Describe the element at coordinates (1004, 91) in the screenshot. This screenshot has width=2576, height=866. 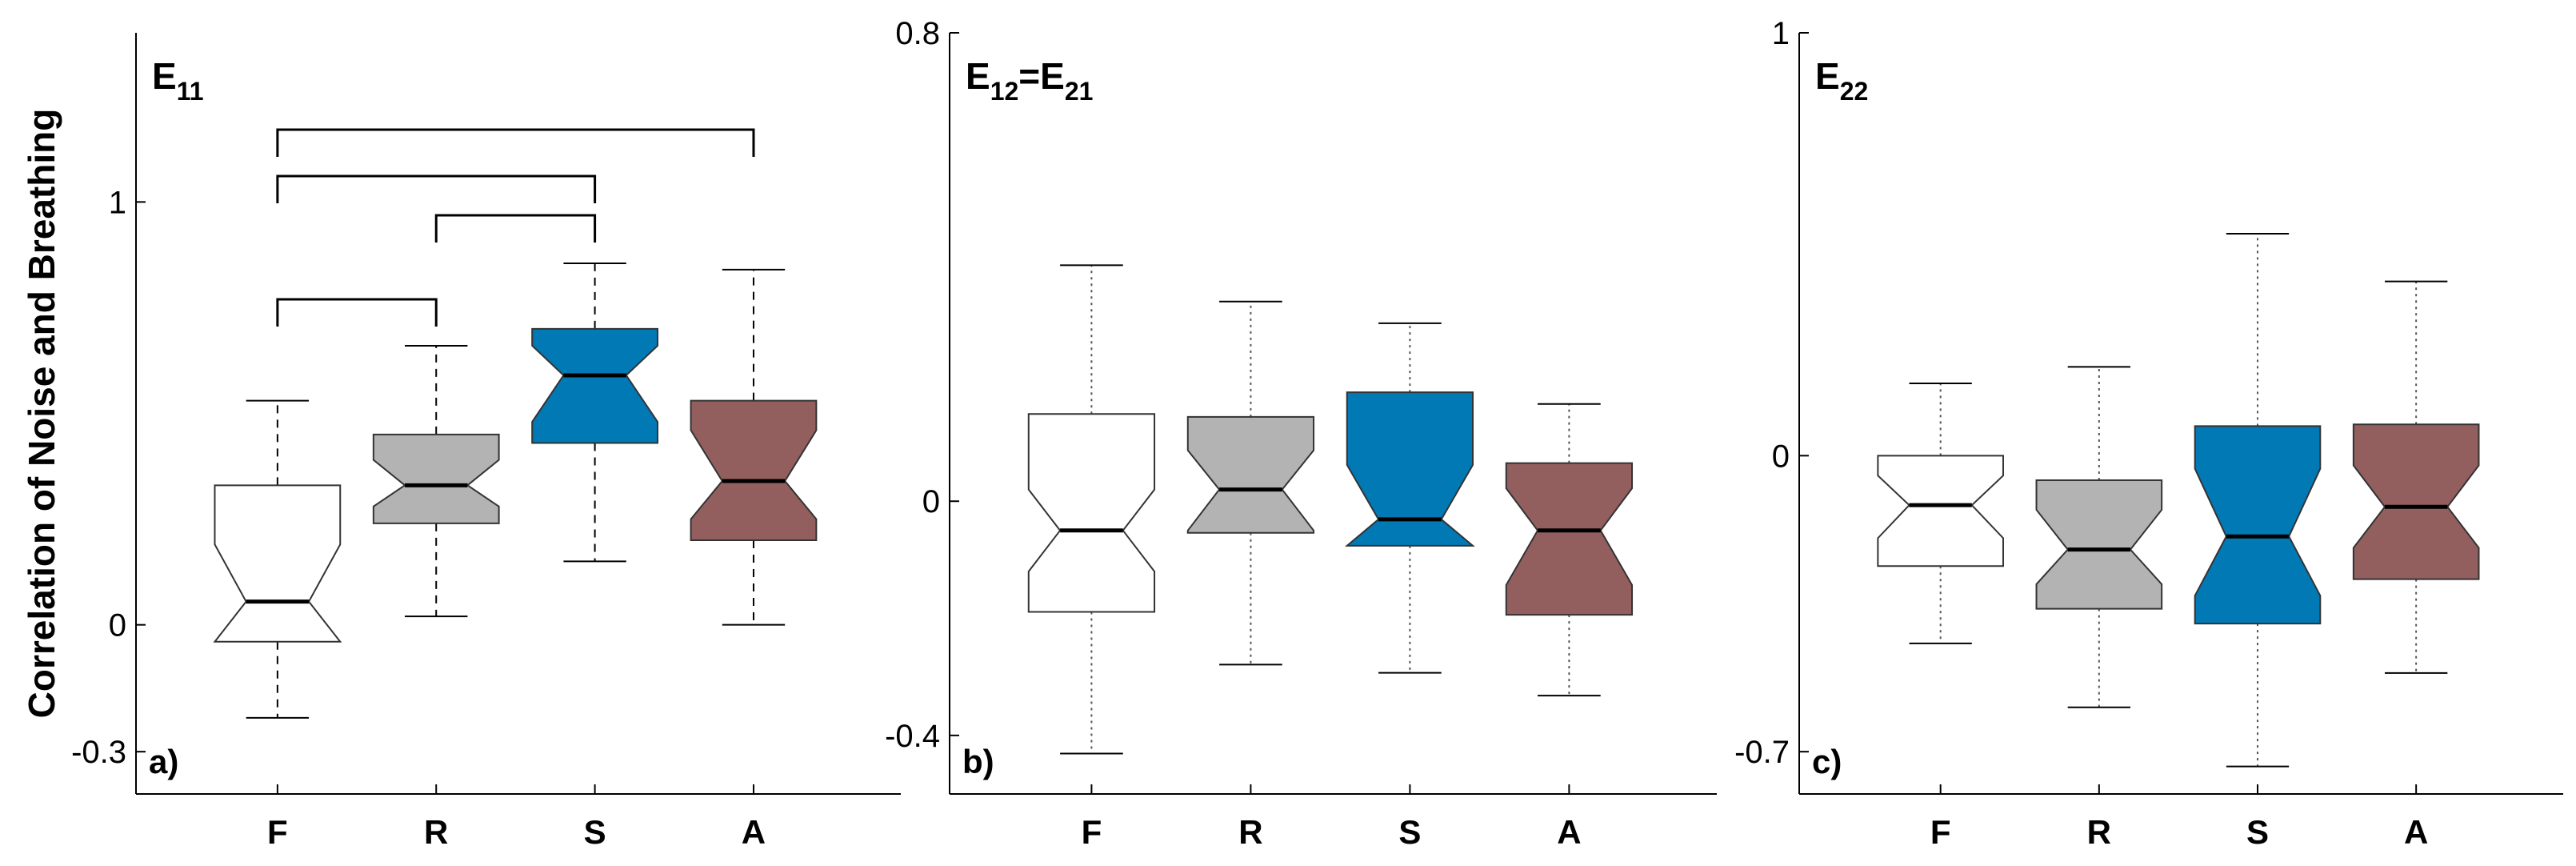
I see `title-part: 12` at that location.